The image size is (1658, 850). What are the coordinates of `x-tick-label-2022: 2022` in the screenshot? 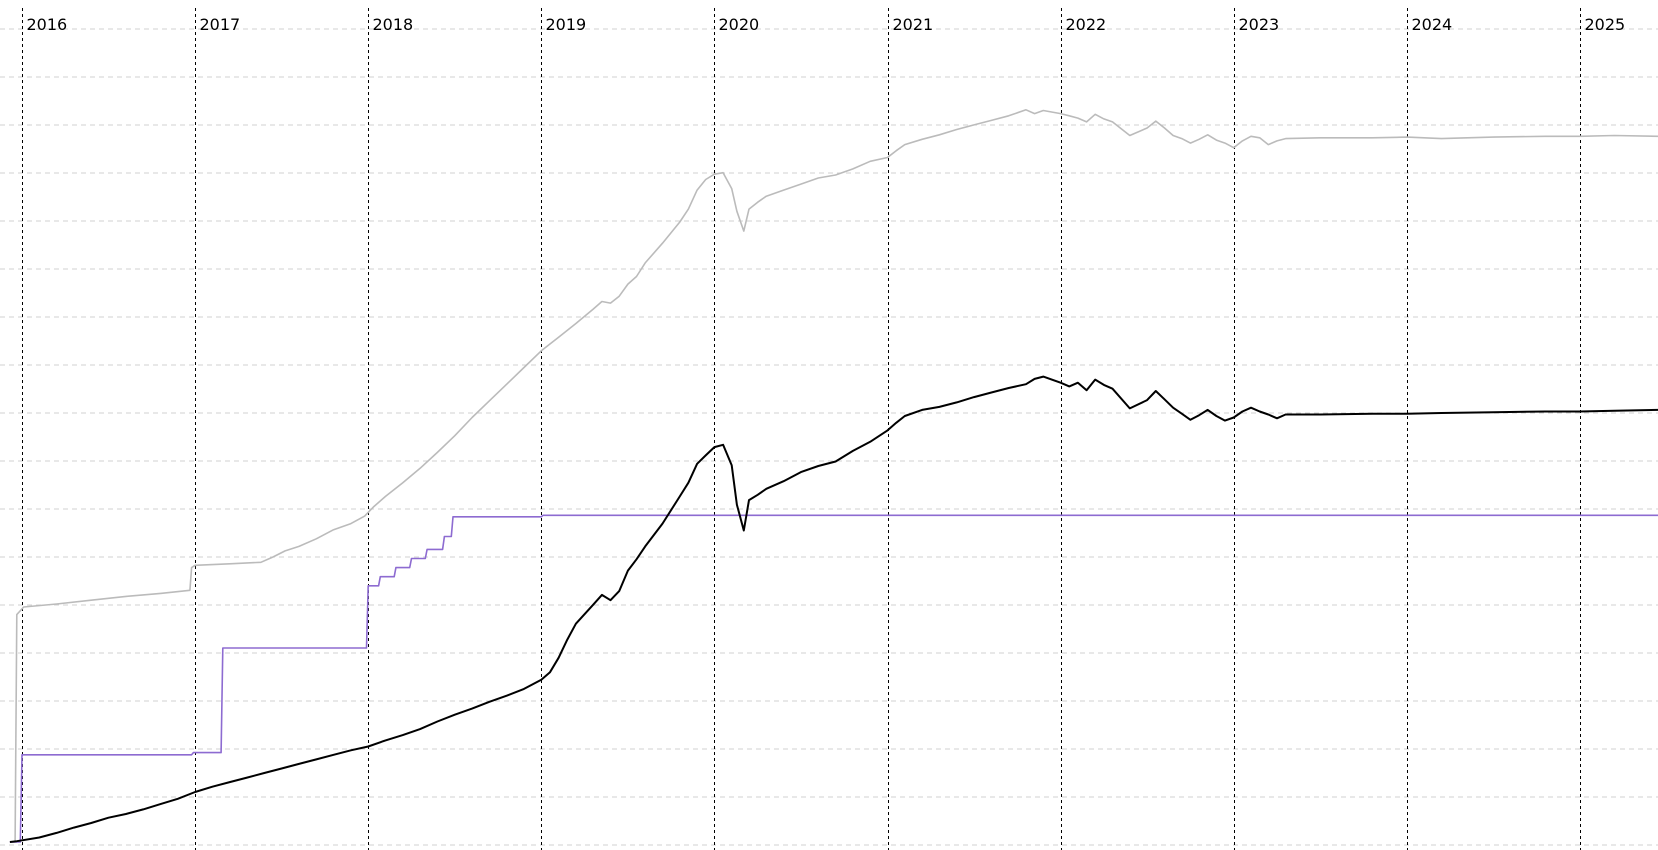 It's located at (1086, 24).